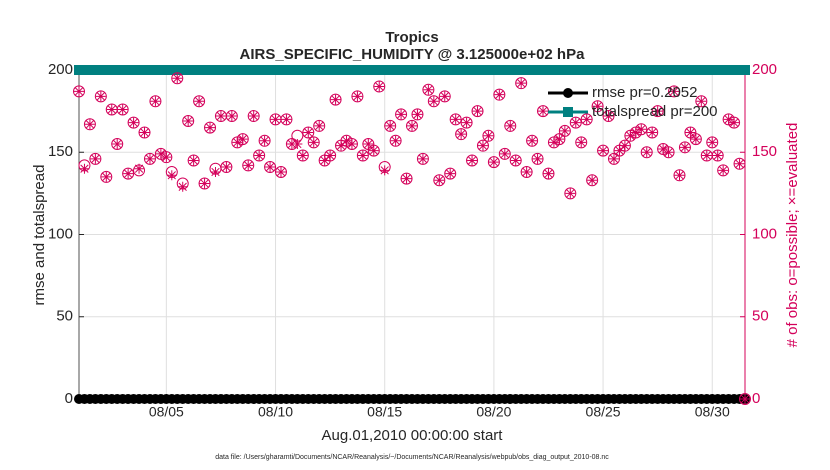 This screenshot has height=470, width=830. I want to click on y2-axis-label: # of obs: o=possible; ×=evaluated, so click(792, 235).